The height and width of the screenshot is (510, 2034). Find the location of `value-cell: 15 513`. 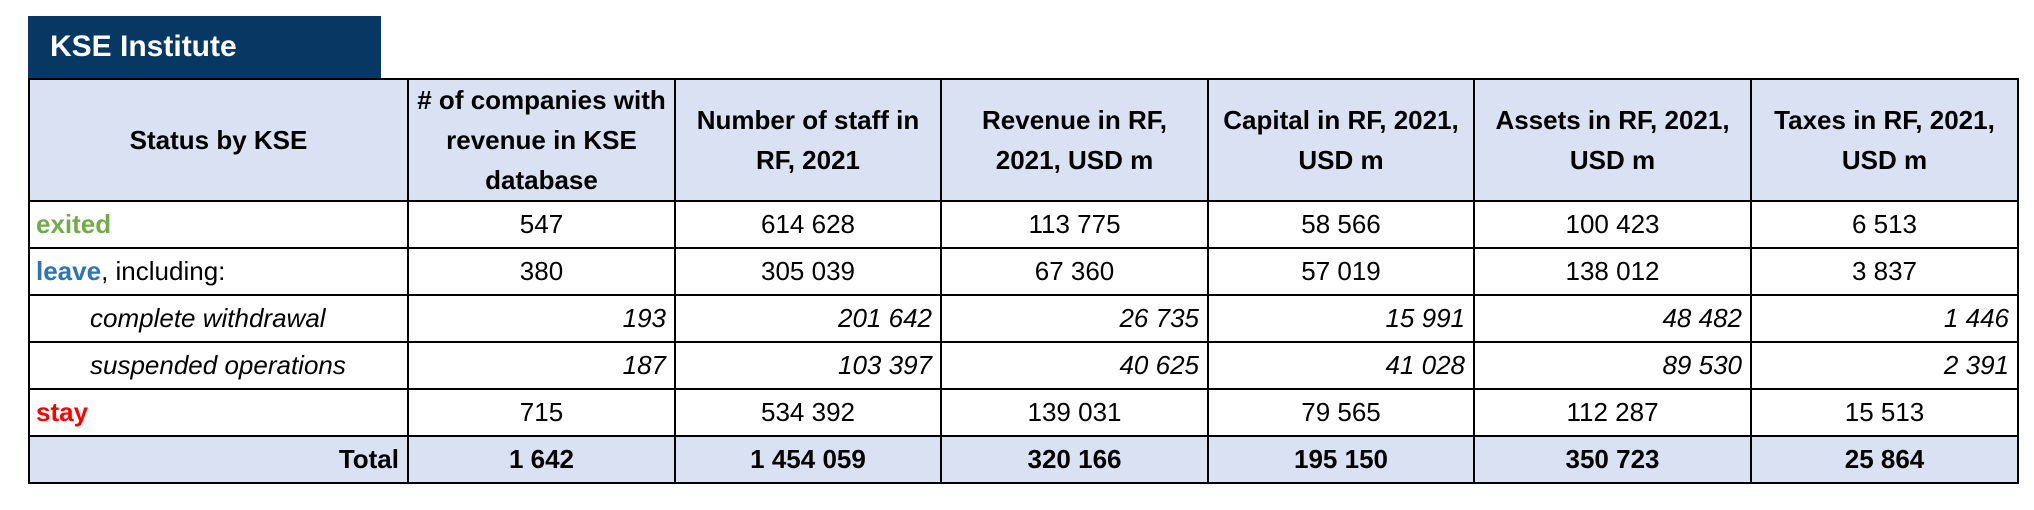

value-cell: 15 513 is located at coordinates (1884, 412).